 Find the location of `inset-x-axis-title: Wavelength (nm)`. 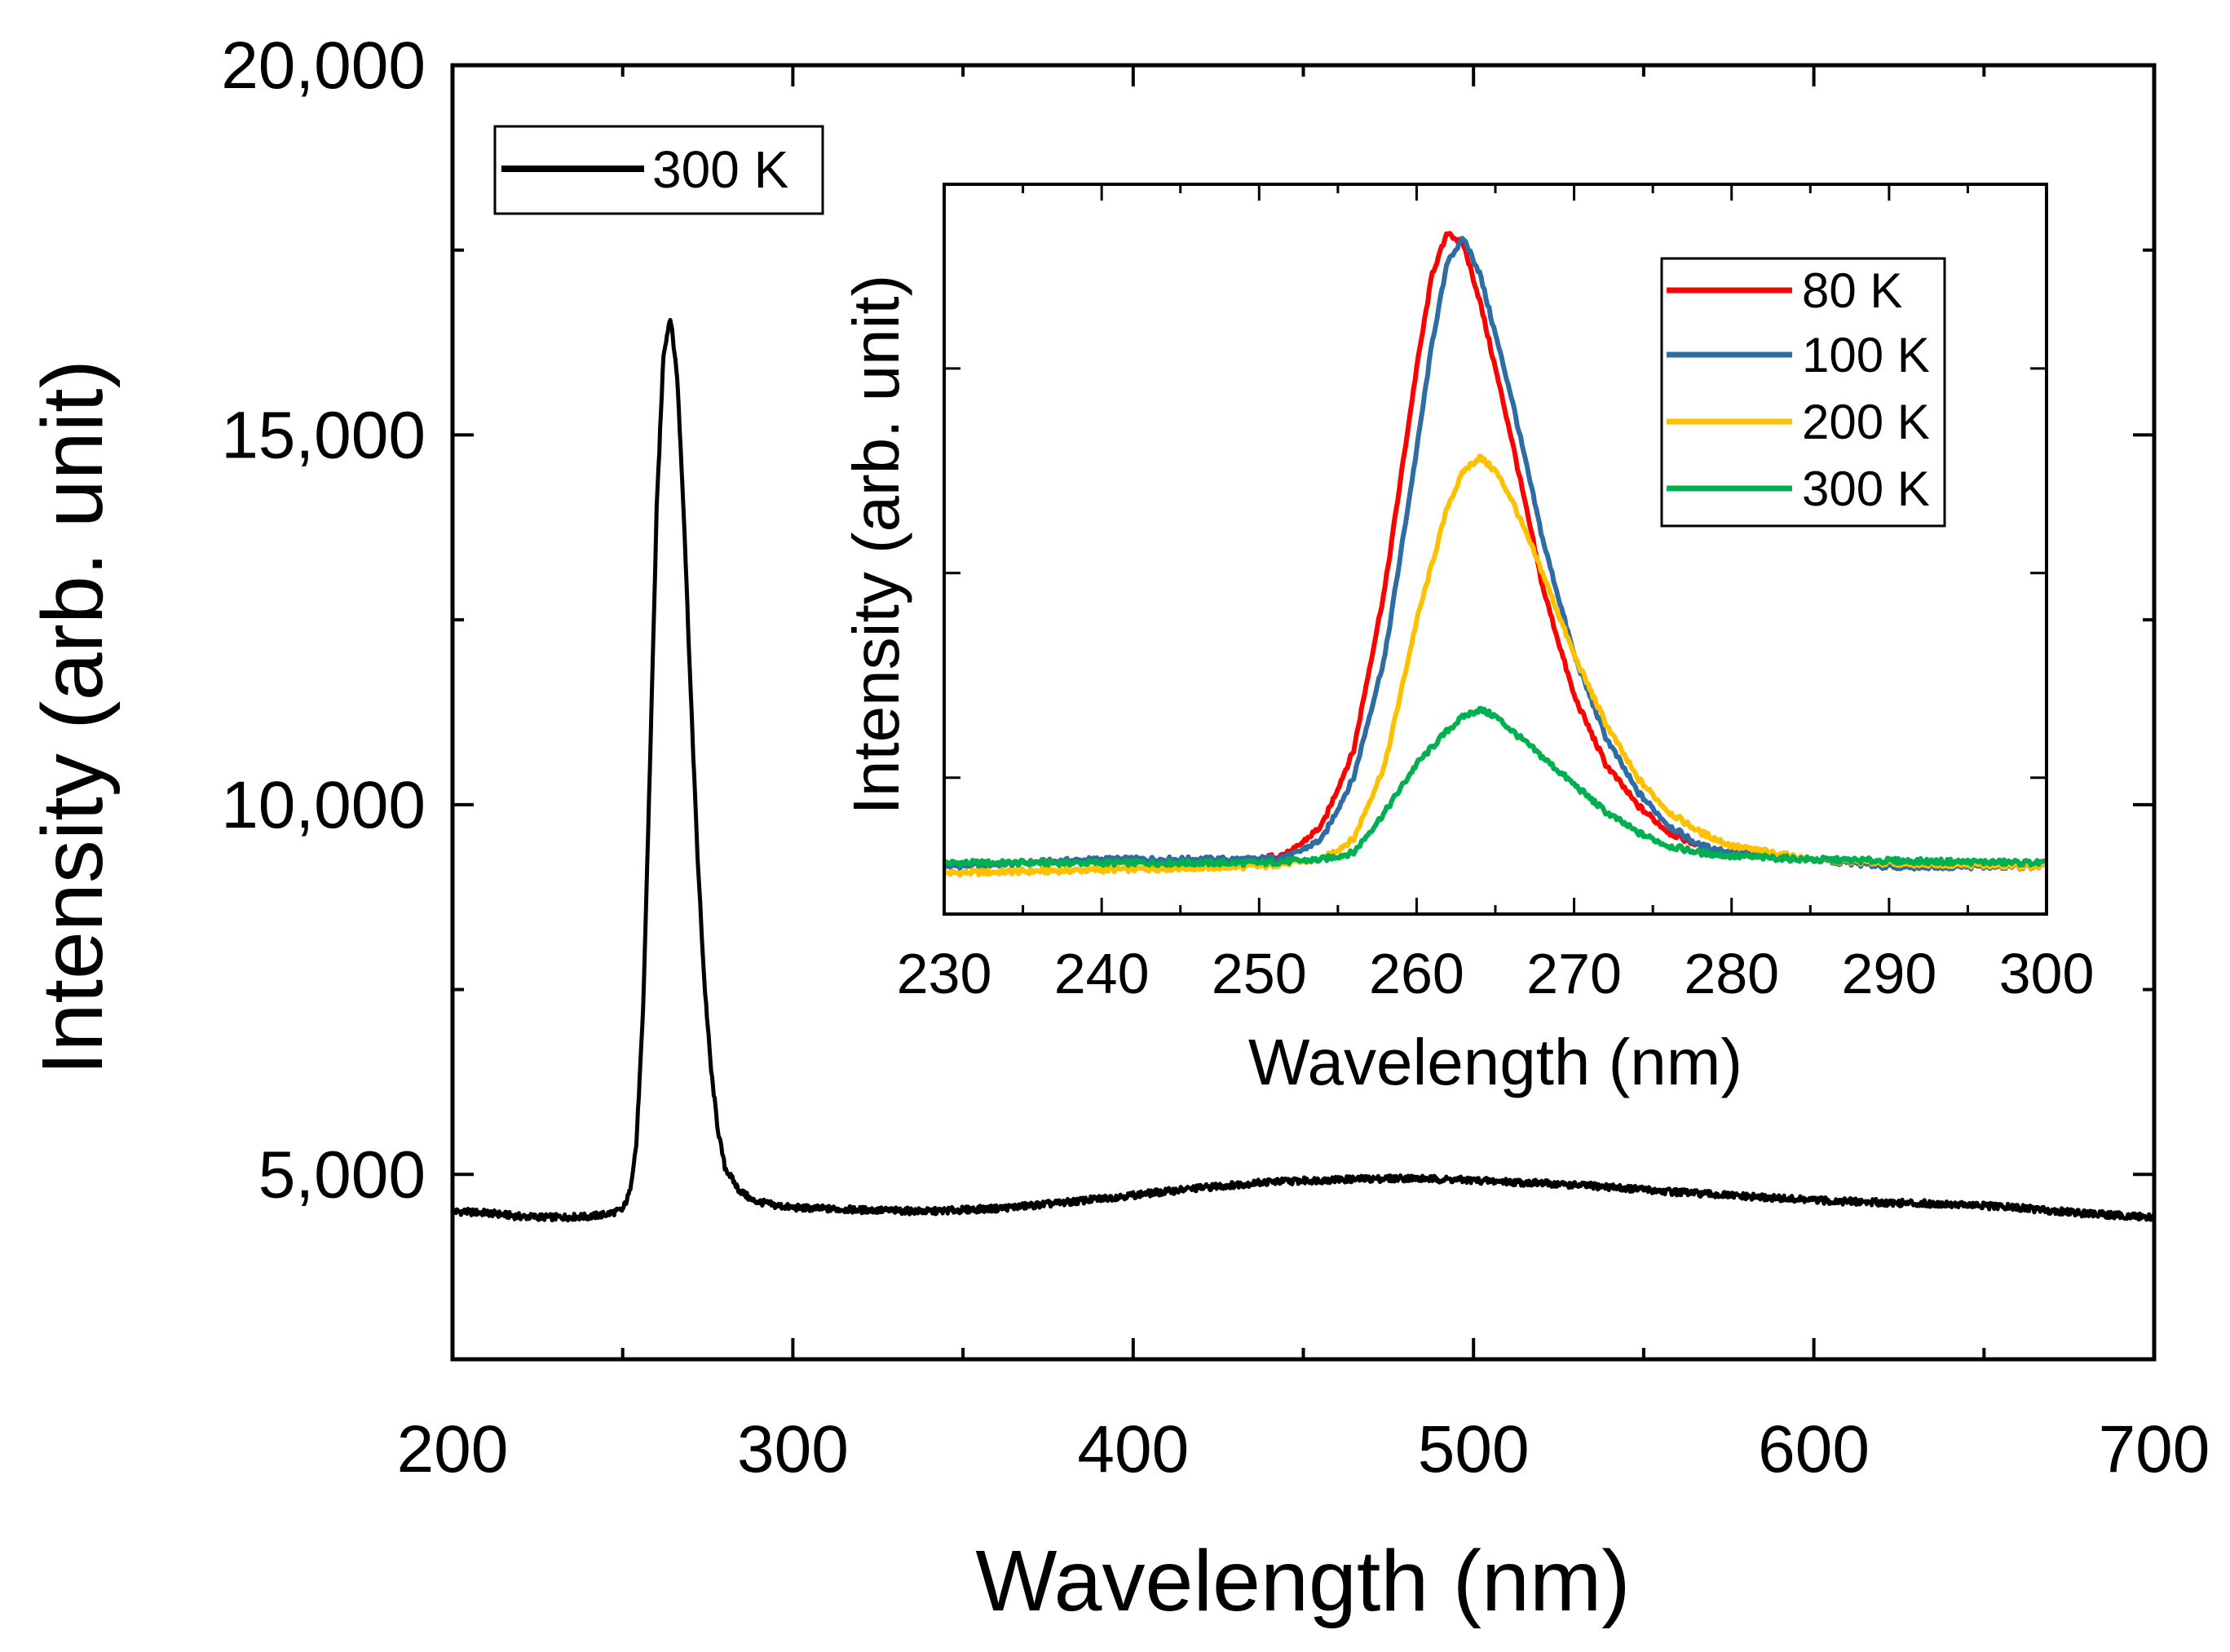

inset-x-axis-title: Wavelength (nm) is located at coordinates (1495, 1062).